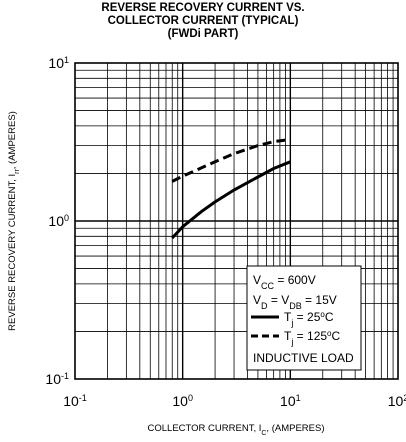  I want to click on legend-condition: VCC = 600V, so click(284, 282).